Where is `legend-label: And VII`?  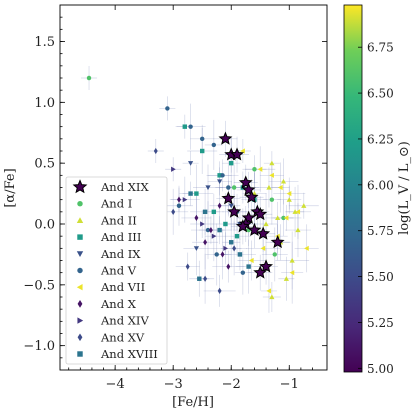 legend-label: And VII is located at coordinates (122, 287).